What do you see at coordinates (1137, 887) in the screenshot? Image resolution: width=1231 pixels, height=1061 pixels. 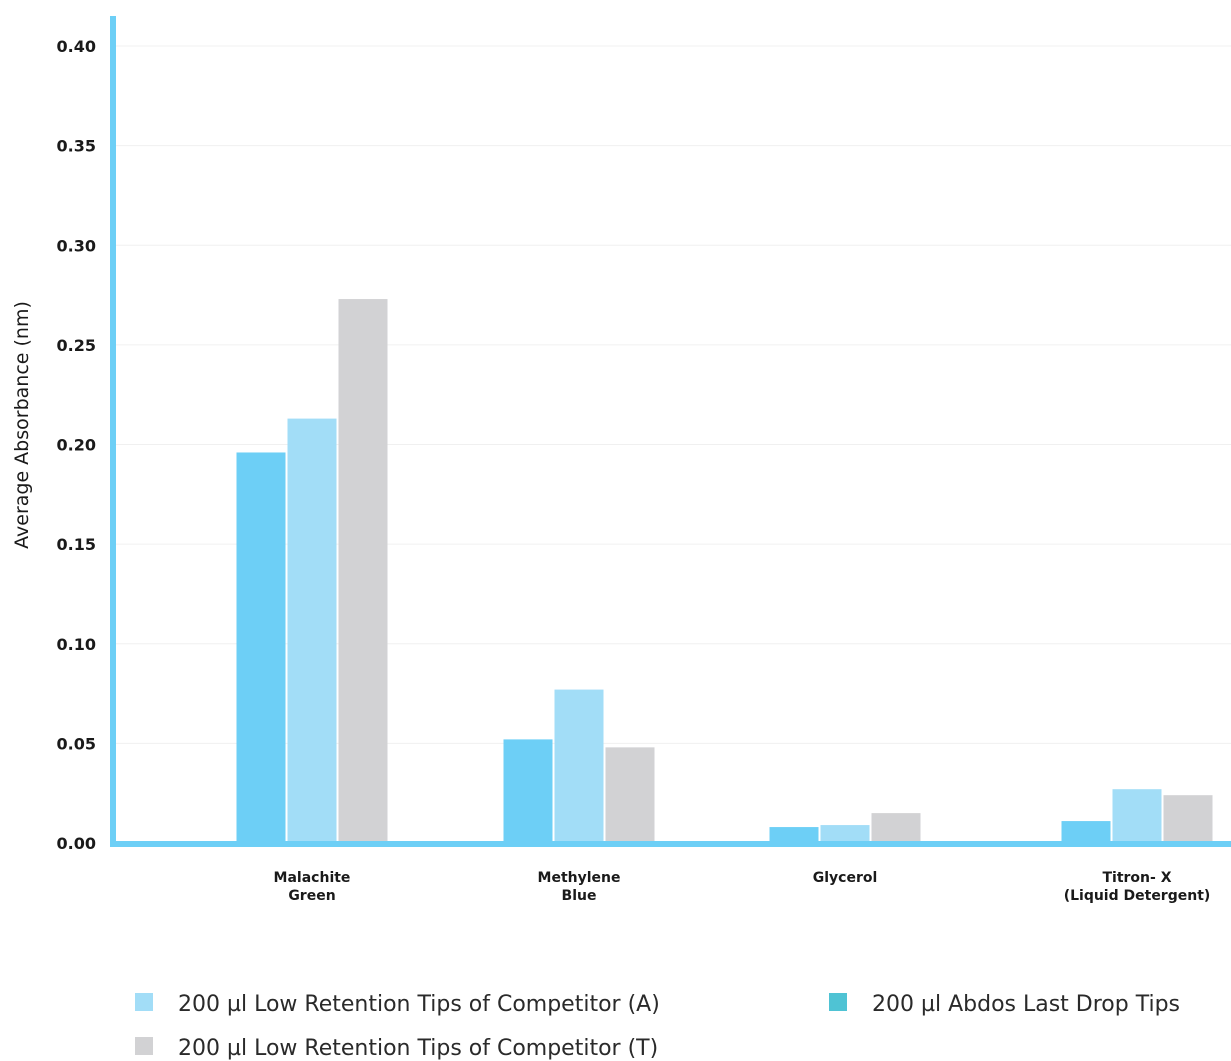 I see `x-tick-label: Titron- X (Liquid Detergent)` at bounding box center [1137, 887].